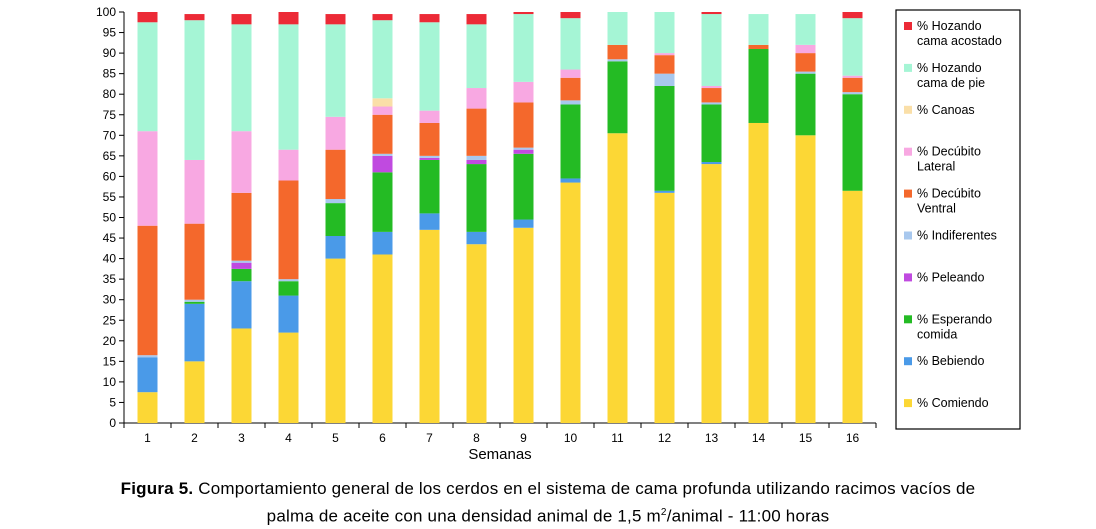 This screenshot has height=529, width=1096. What do you see at coordinates (288, 438) in the screenshot?
I see `x-tick-label: 4` at bounding box center [288, 438].